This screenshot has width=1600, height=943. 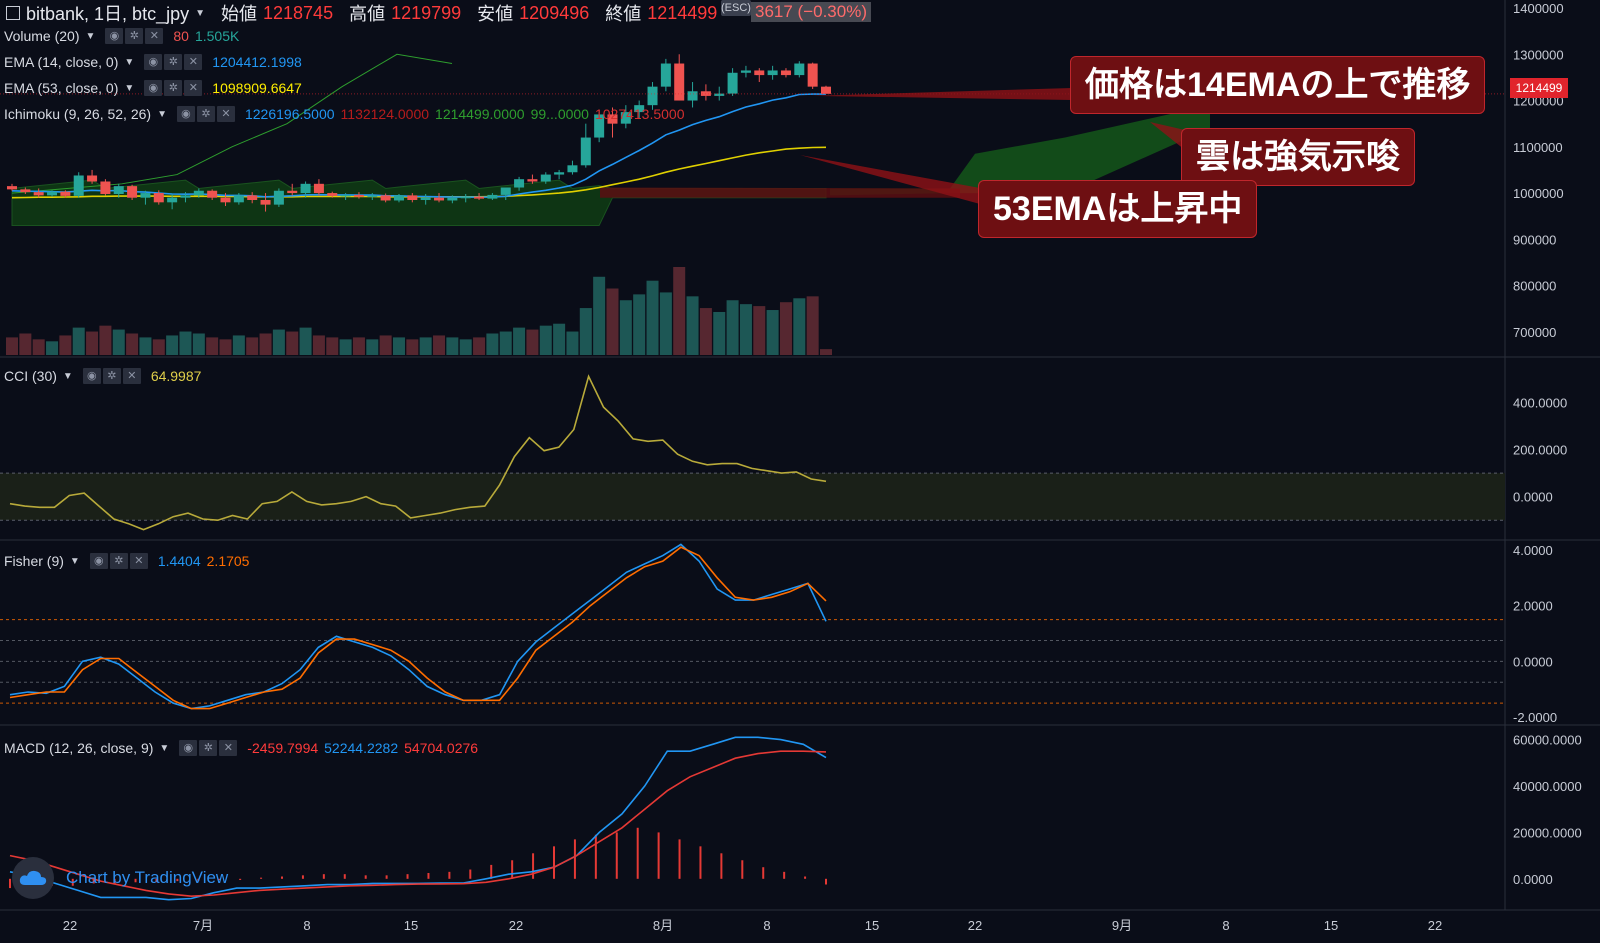 I want to click on macd-buttons: ◉ ✲ ✕, so click(x=208, y=748).